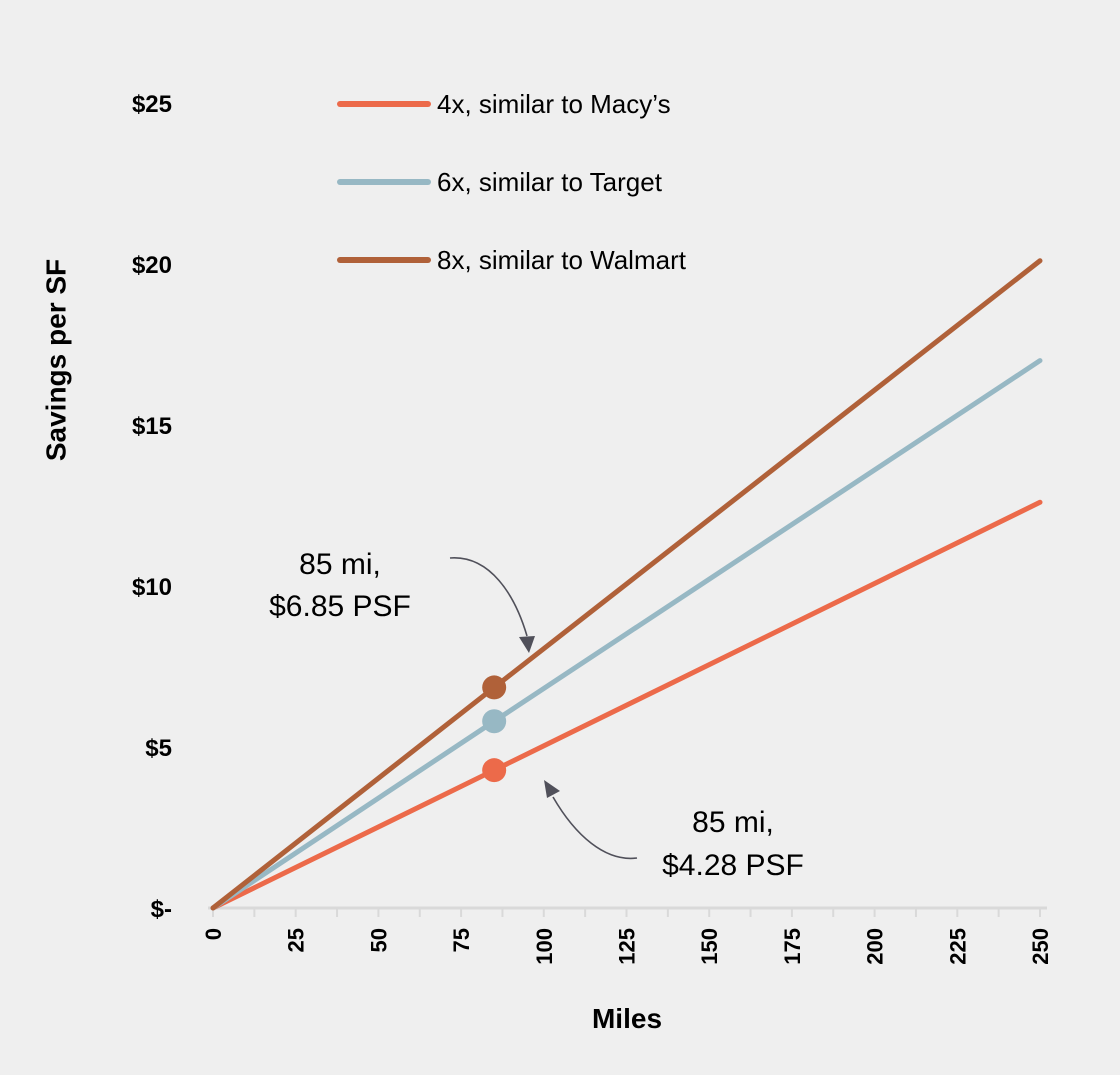 Image resolution: width=1120 pixels, height=1075 pixels. What do you see at coordinates (296, 940) in the screenshot?
I see `x-tick-label: 25` at bounding box center [296, 940].